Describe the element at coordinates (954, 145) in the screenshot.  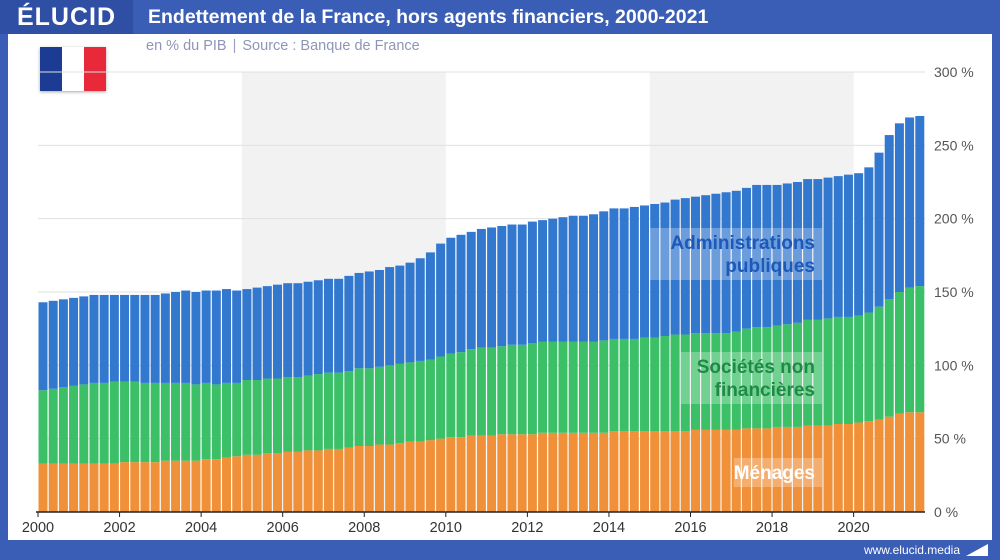
I see `y-tick-label: 250 %` at that location.